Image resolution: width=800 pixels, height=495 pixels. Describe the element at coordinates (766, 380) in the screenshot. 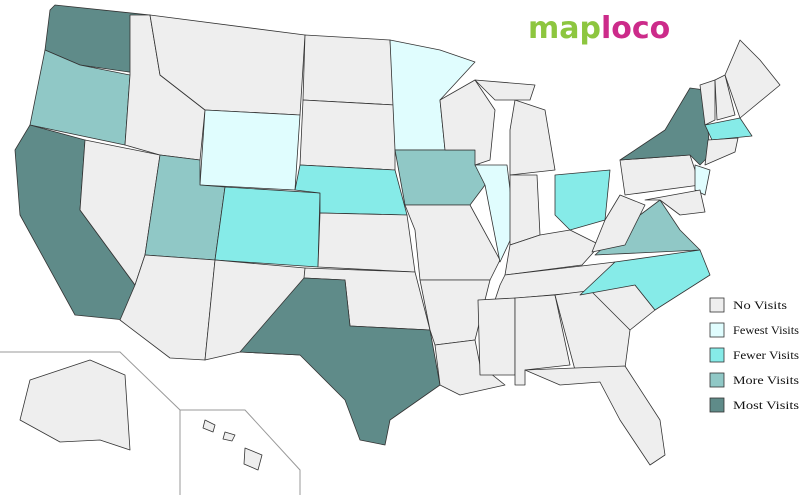

I see `legend-label: More Visits` at that location.